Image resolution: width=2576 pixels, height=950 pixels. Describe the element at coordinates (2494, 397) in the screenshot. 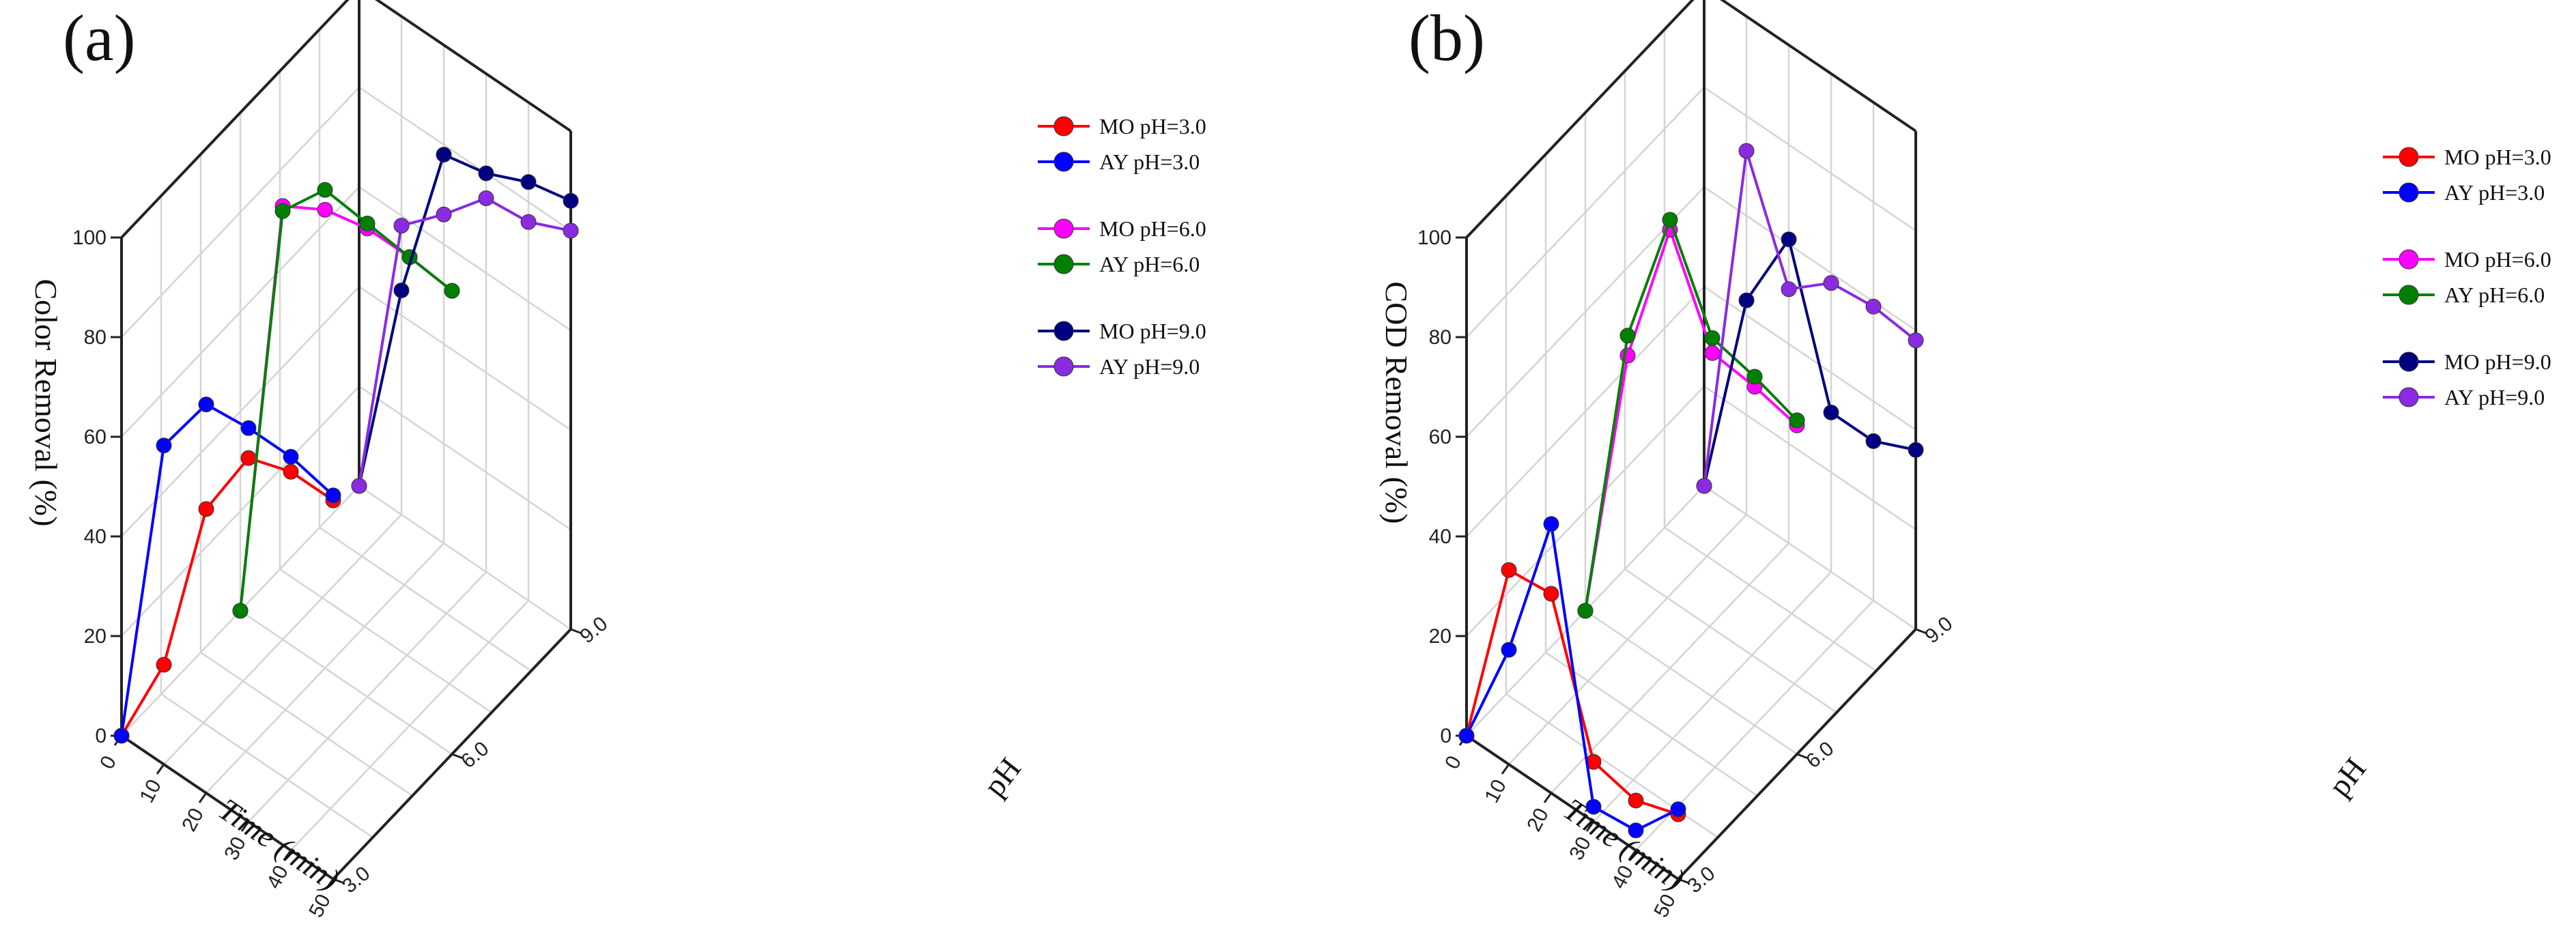

I see `legend-label: AY pH=9.0` at that location.